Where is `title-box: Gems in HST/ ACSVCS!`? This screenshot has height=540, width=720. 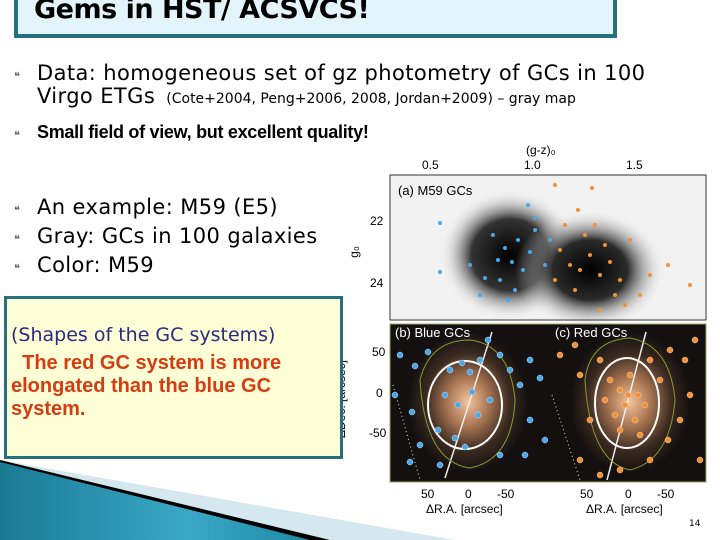
title-box: Gems in HST/ ACSVCS! is located at coordinates (315, 19).